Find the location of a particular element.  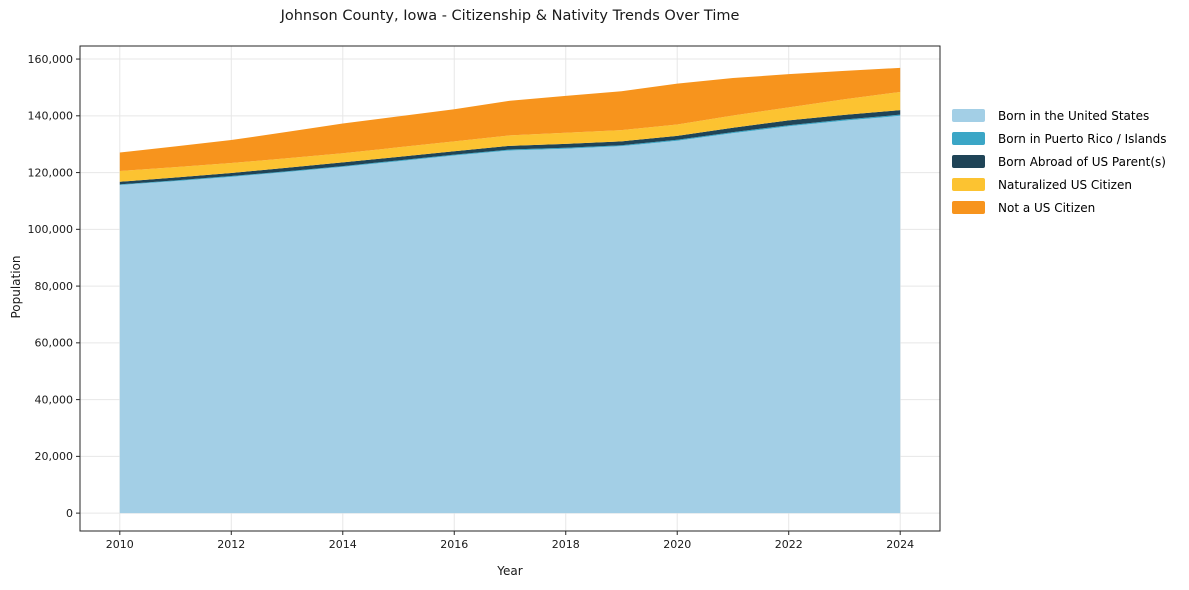

legend-item: Not a US Citizen is located at coordinates (1059, 207).